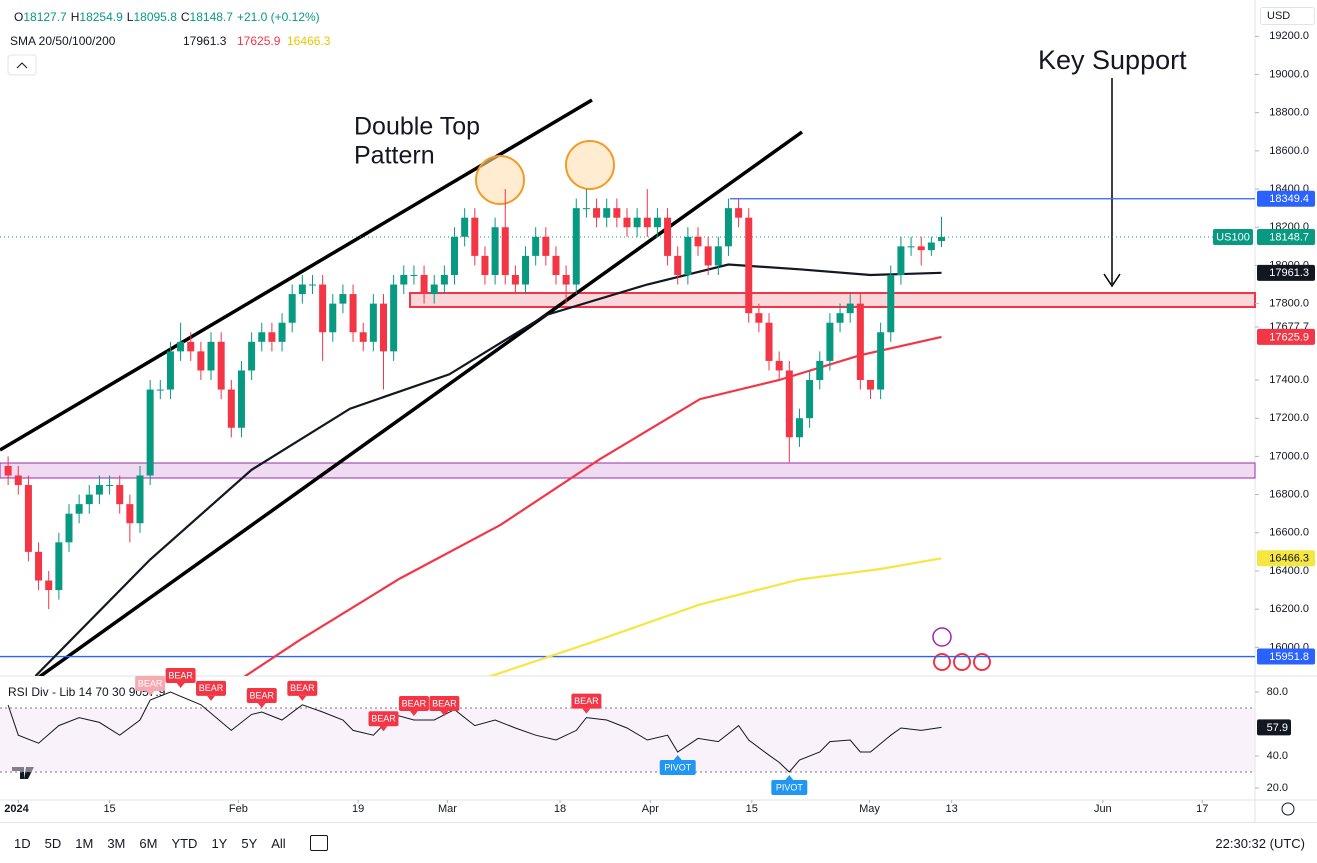  What do you see at coordinates (116, 843) in the screenshot?
I see `range-button: 3M` at bounding box center [116, 843].